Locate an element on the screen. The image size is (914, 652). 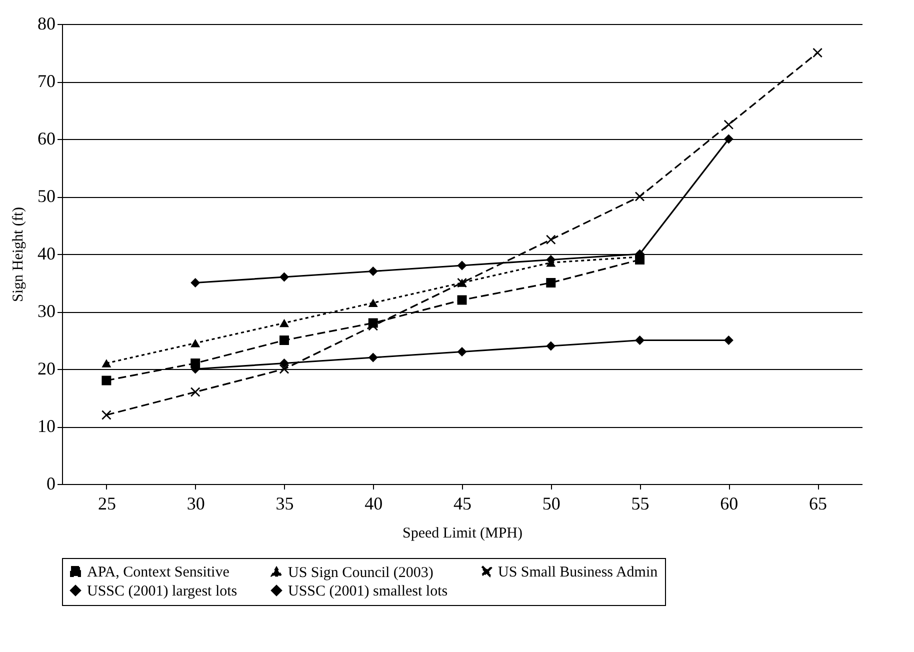
y-tick-label: 20 is located at coordinates (47, 368).